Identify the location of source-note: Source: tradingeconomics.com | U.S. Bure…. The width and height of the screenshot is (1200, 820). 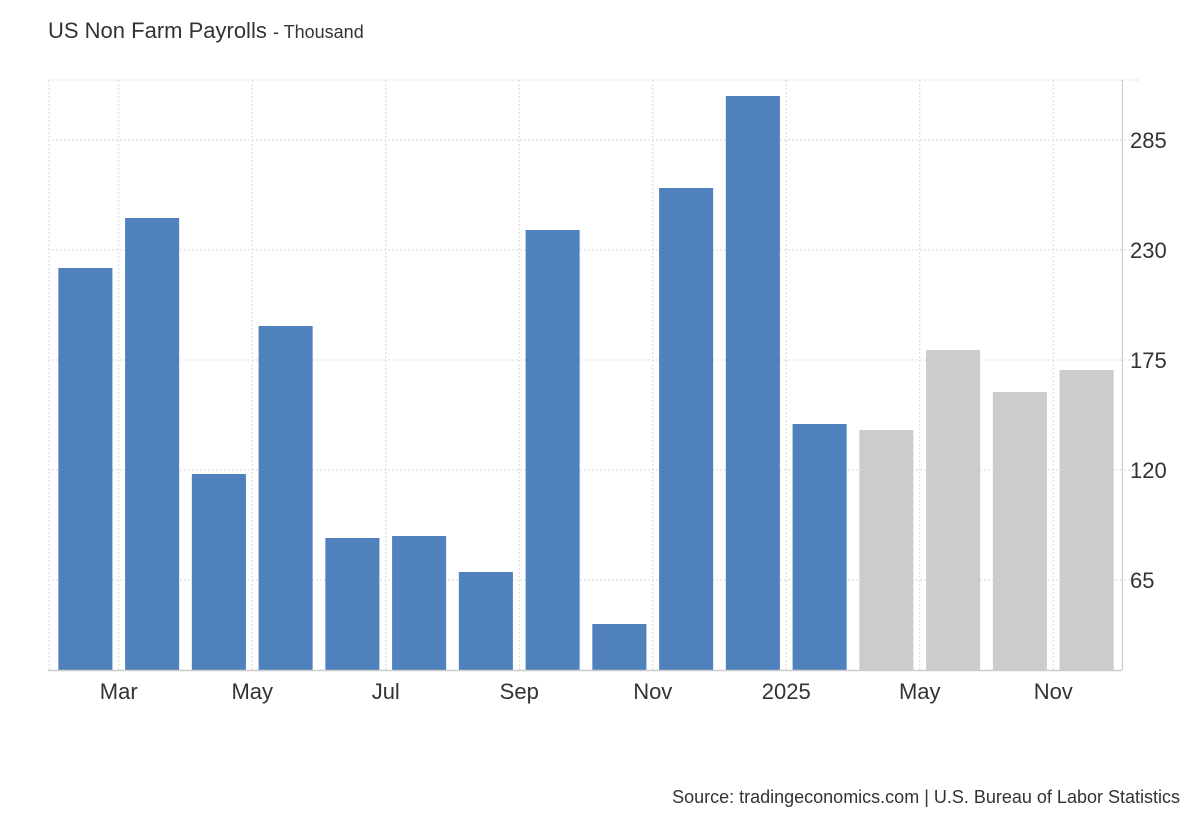
(926, 797).